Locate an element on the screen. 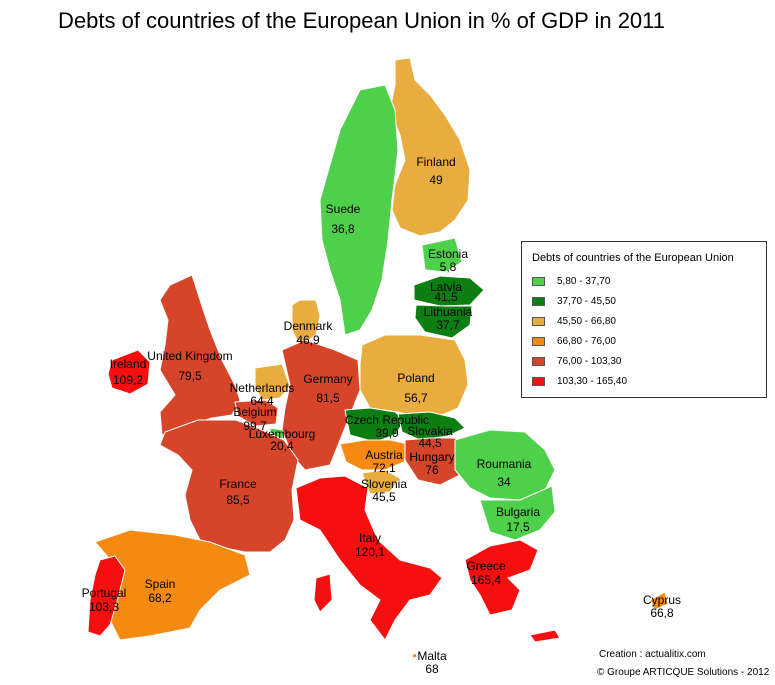 The image size is (775, 685). legend-label: 37,70 - 45,50 is located at coordinates (586, 301).